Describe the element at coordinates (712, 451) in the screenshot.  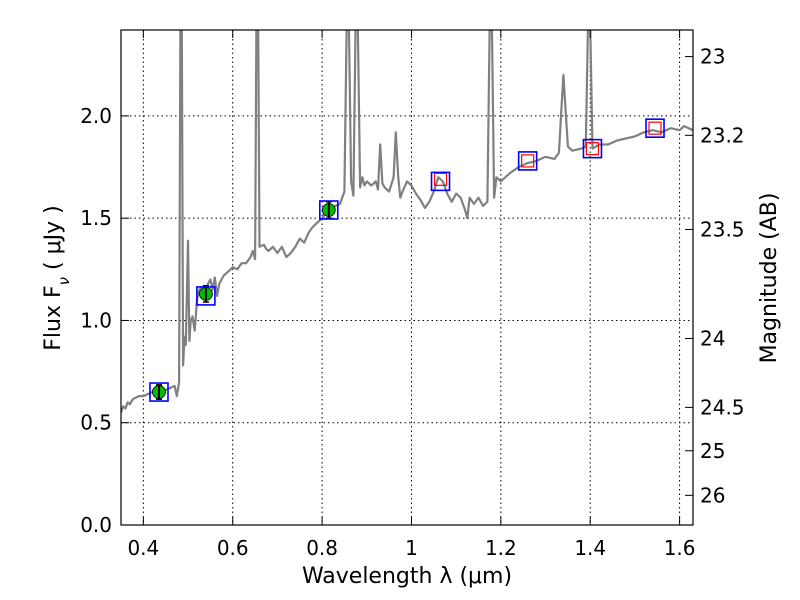
I see `right-tick-label: 25` at that location.